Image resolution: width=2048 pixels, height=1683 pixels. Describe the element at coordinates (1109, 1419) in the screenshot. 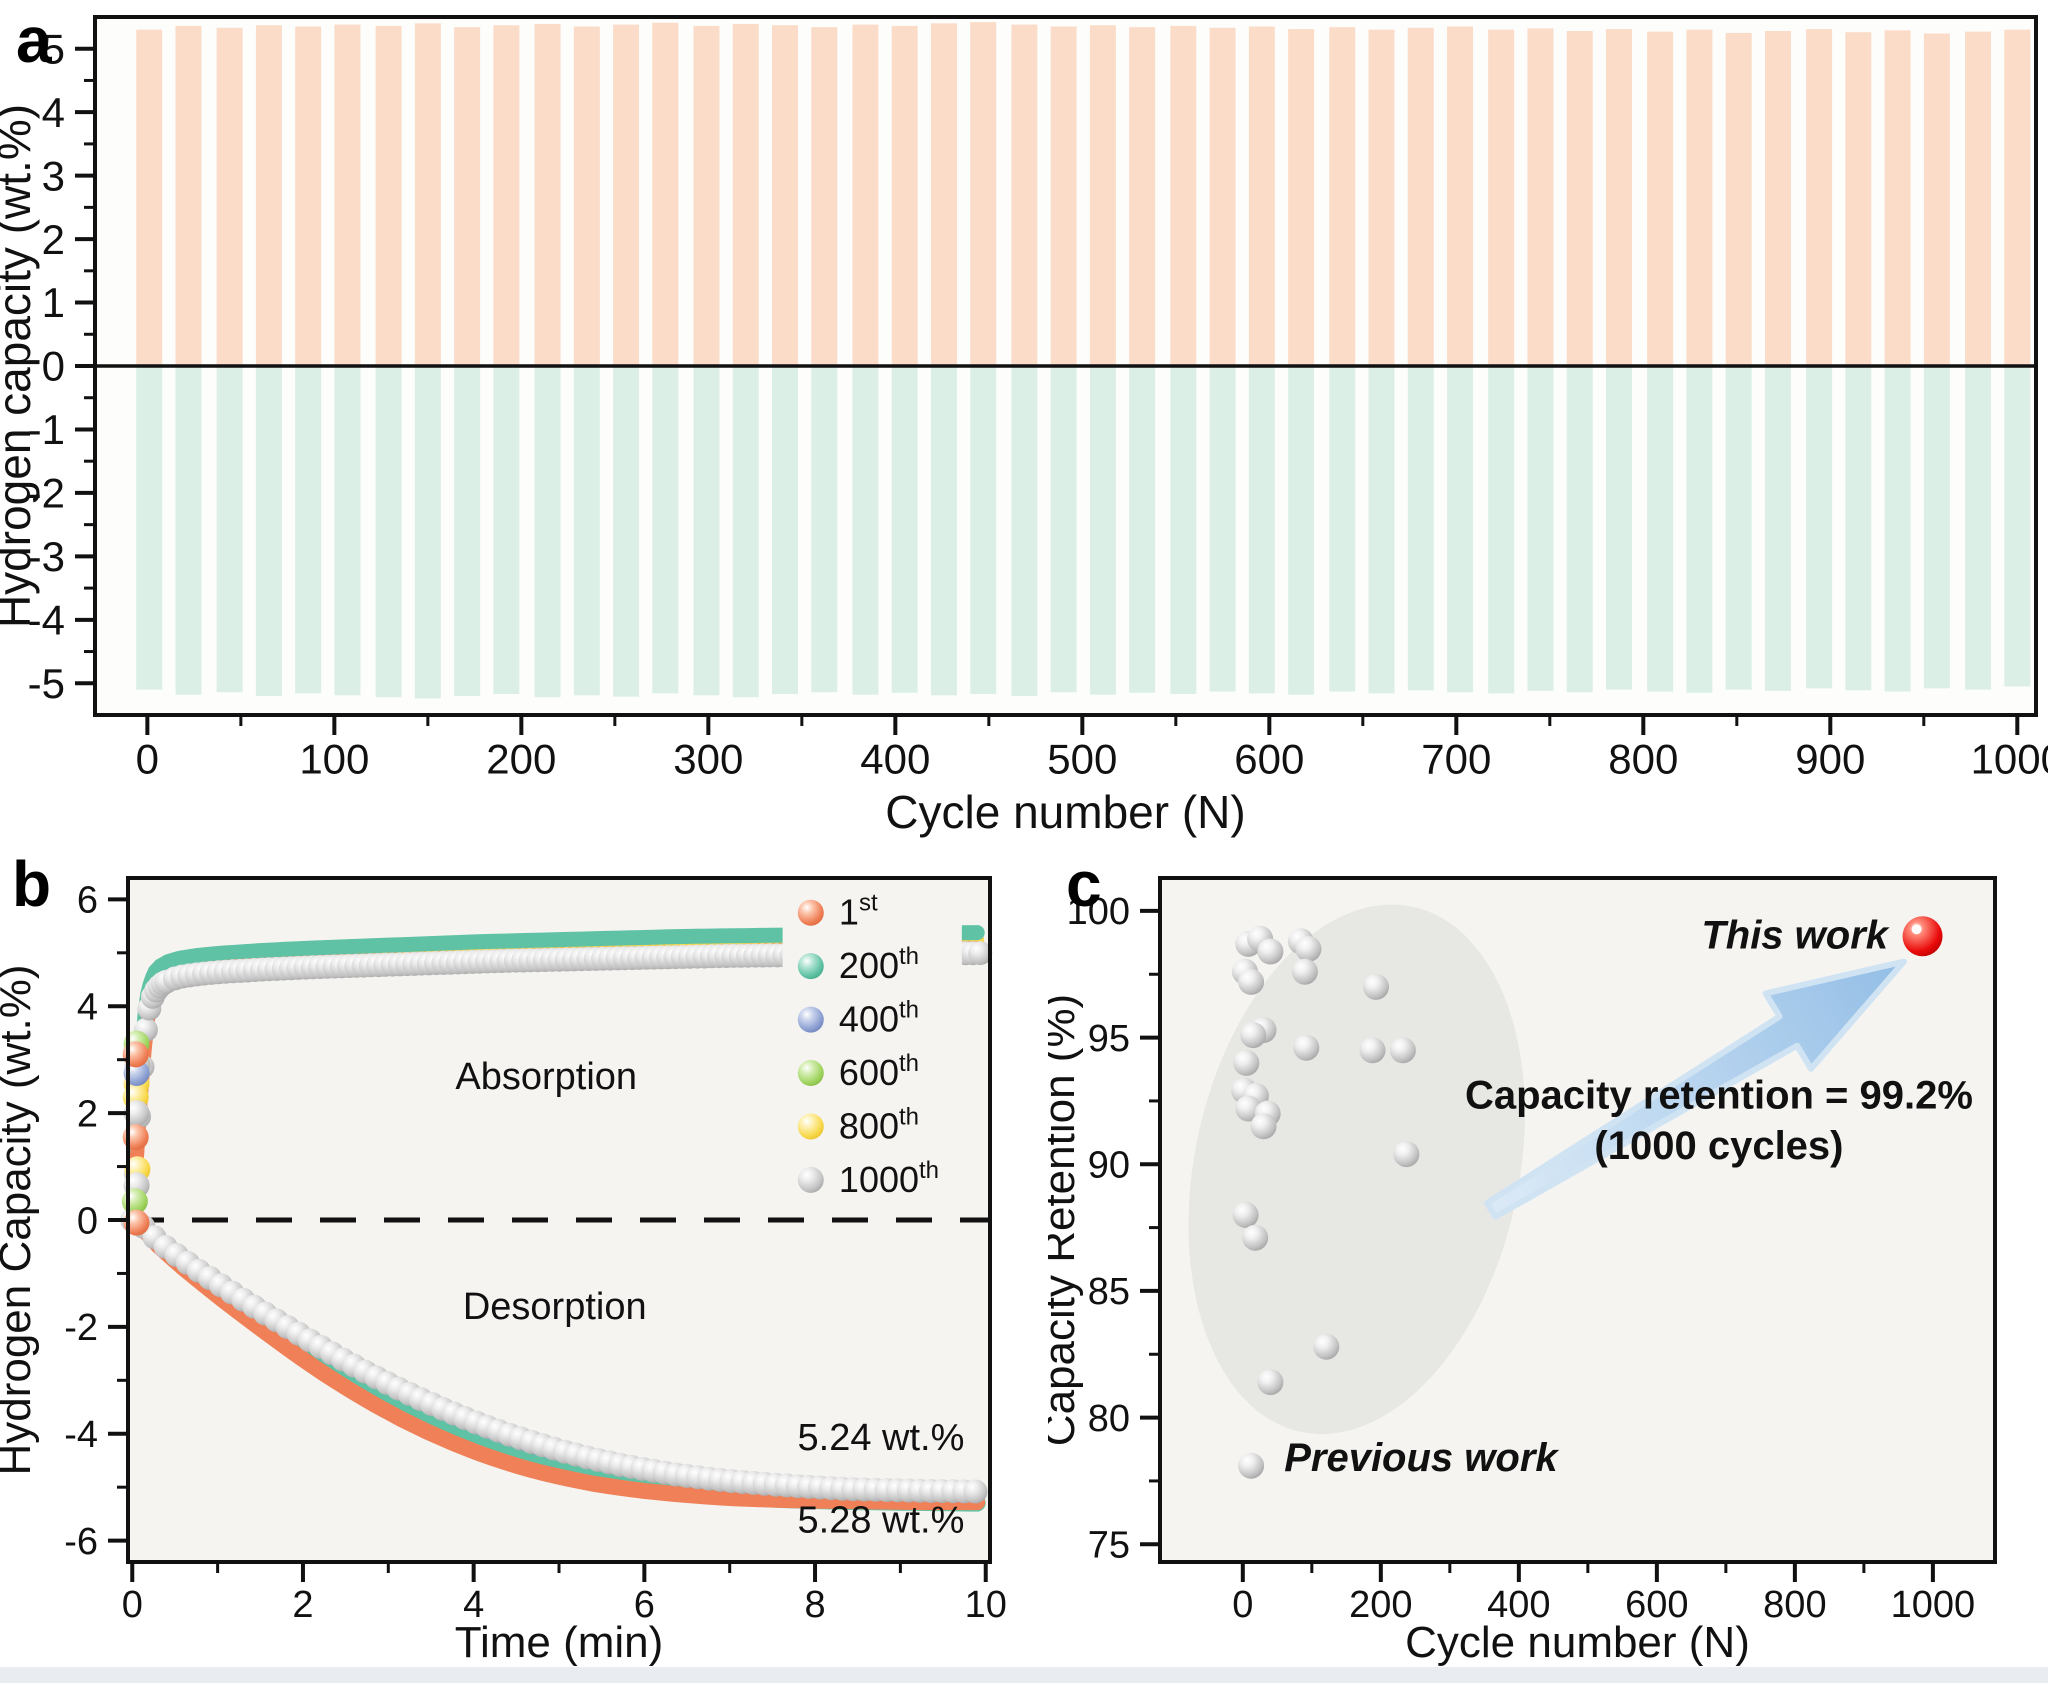

I see `y-tick-label: 80` at that location.